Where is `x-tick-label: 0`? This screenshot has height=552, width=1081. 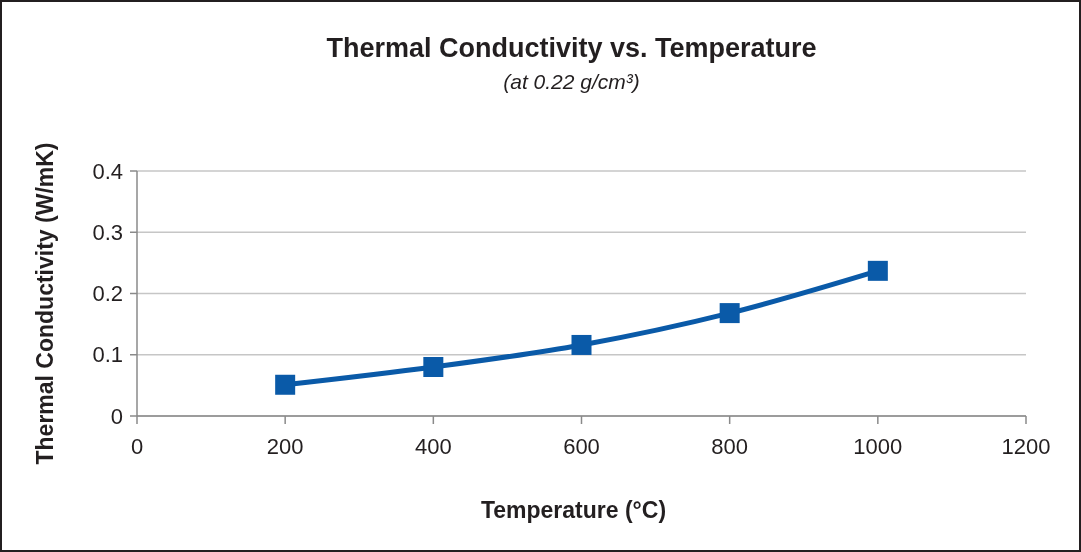
x-tick-label: 0 is located at coordinates (137, 446).